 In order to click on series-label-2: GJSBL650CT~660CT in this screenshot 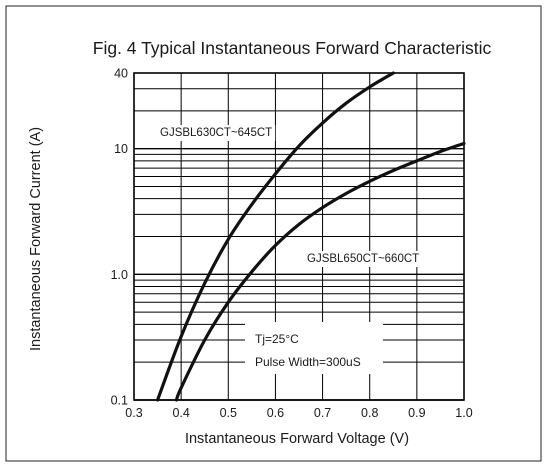, I will do `click(363, 259)`.